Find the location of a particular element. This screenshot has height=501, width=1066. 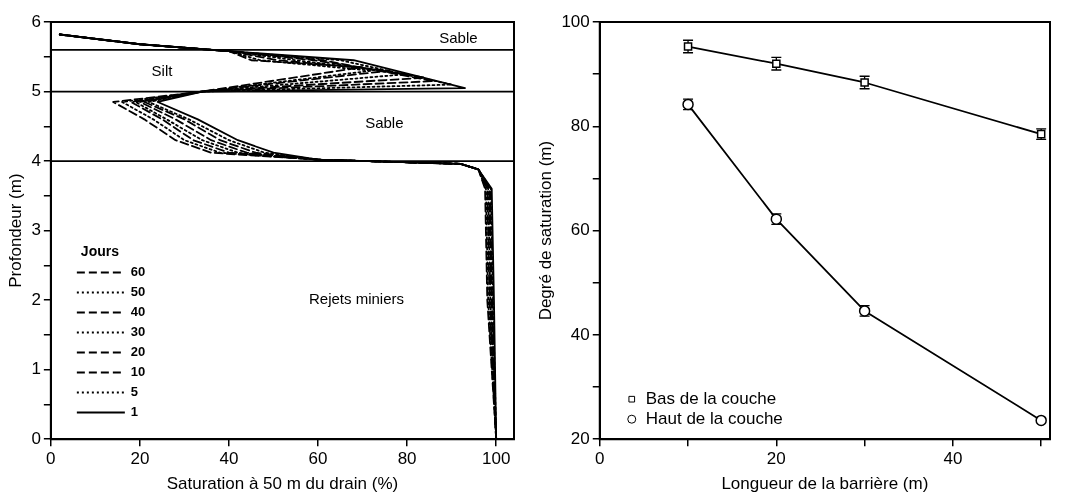

annotation: Silt is located at coordinates (162, 71).